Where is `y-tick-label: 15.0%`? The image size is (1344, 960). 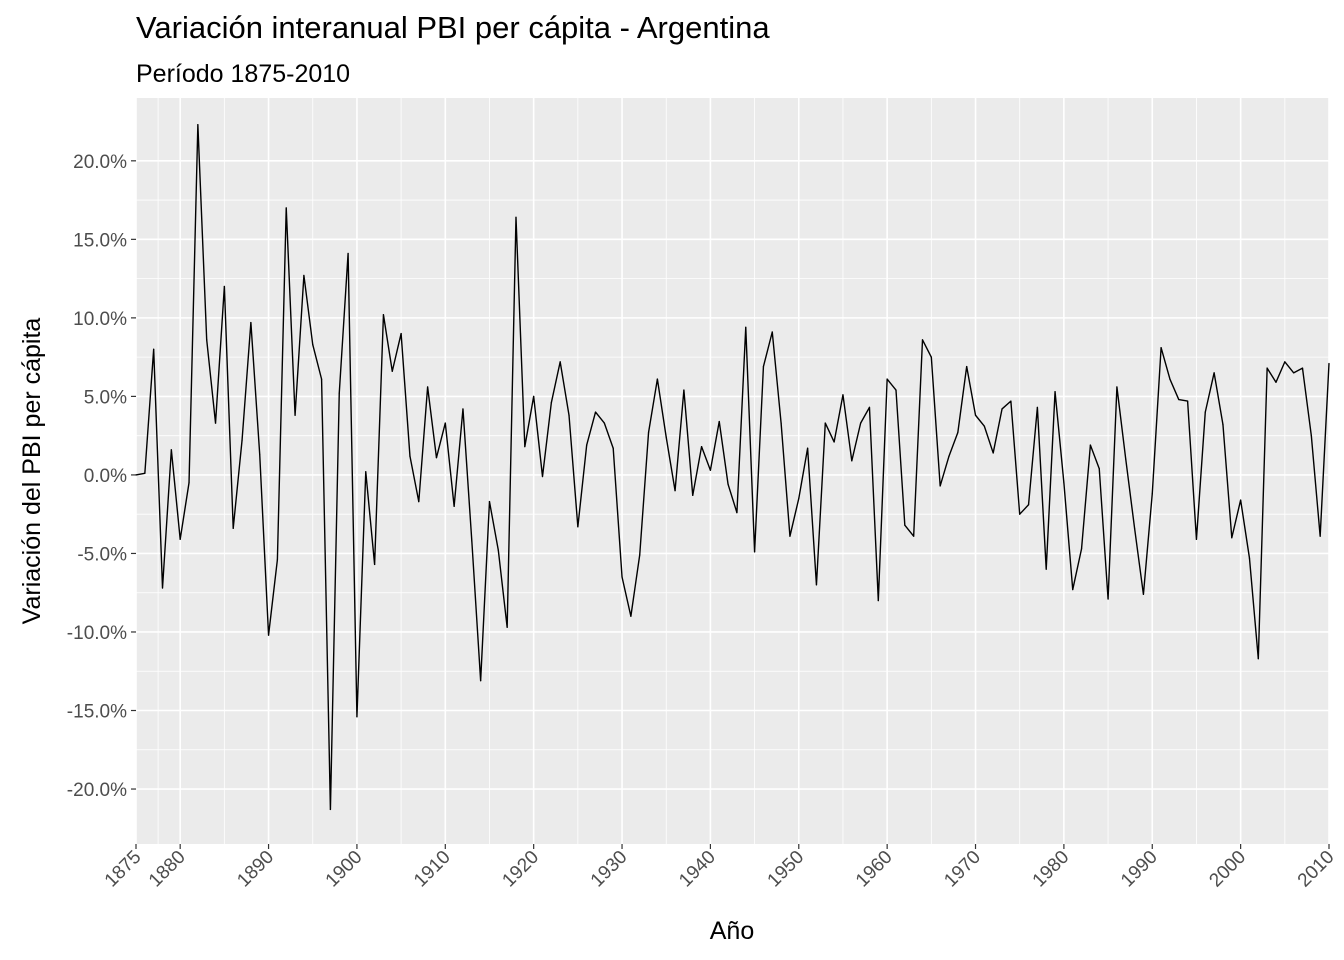
y-tick-label: 15.0% is located at coordinates (100, 240).